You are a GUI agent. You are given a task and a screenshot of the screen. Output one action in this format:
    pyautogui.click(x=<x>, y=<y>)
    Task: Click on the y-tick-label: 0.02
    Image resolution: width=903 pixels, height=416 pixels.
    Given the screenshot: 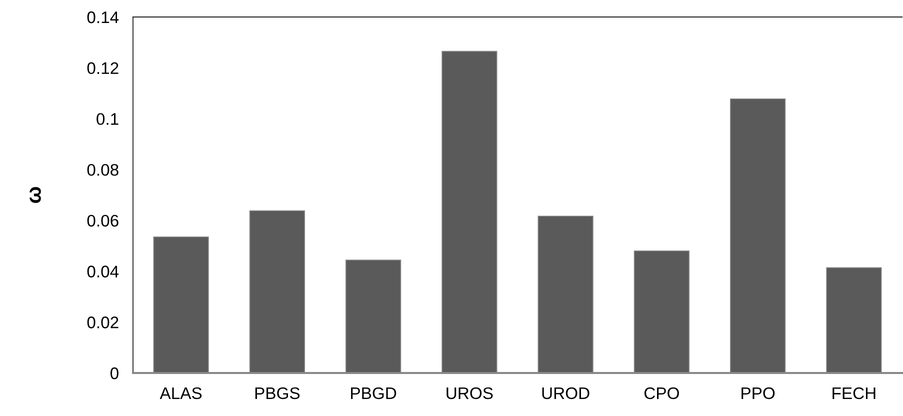 What is the action you would take?
    pyautogui.click(x=102, y=322)
    